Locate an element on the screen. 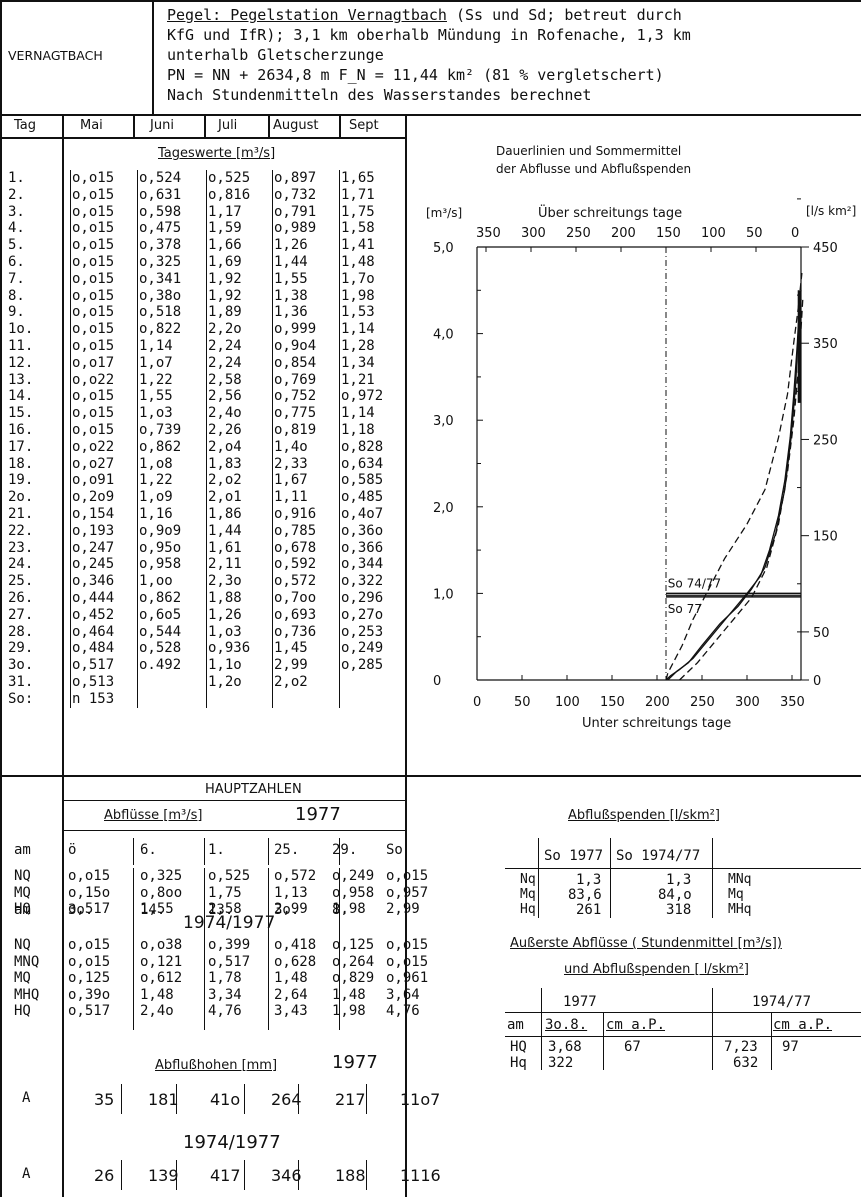 The width and height of the screenshot is (861, 1197). tageswerte-title: Tageswerte [m³/s] is located at coordinates (217, 153).